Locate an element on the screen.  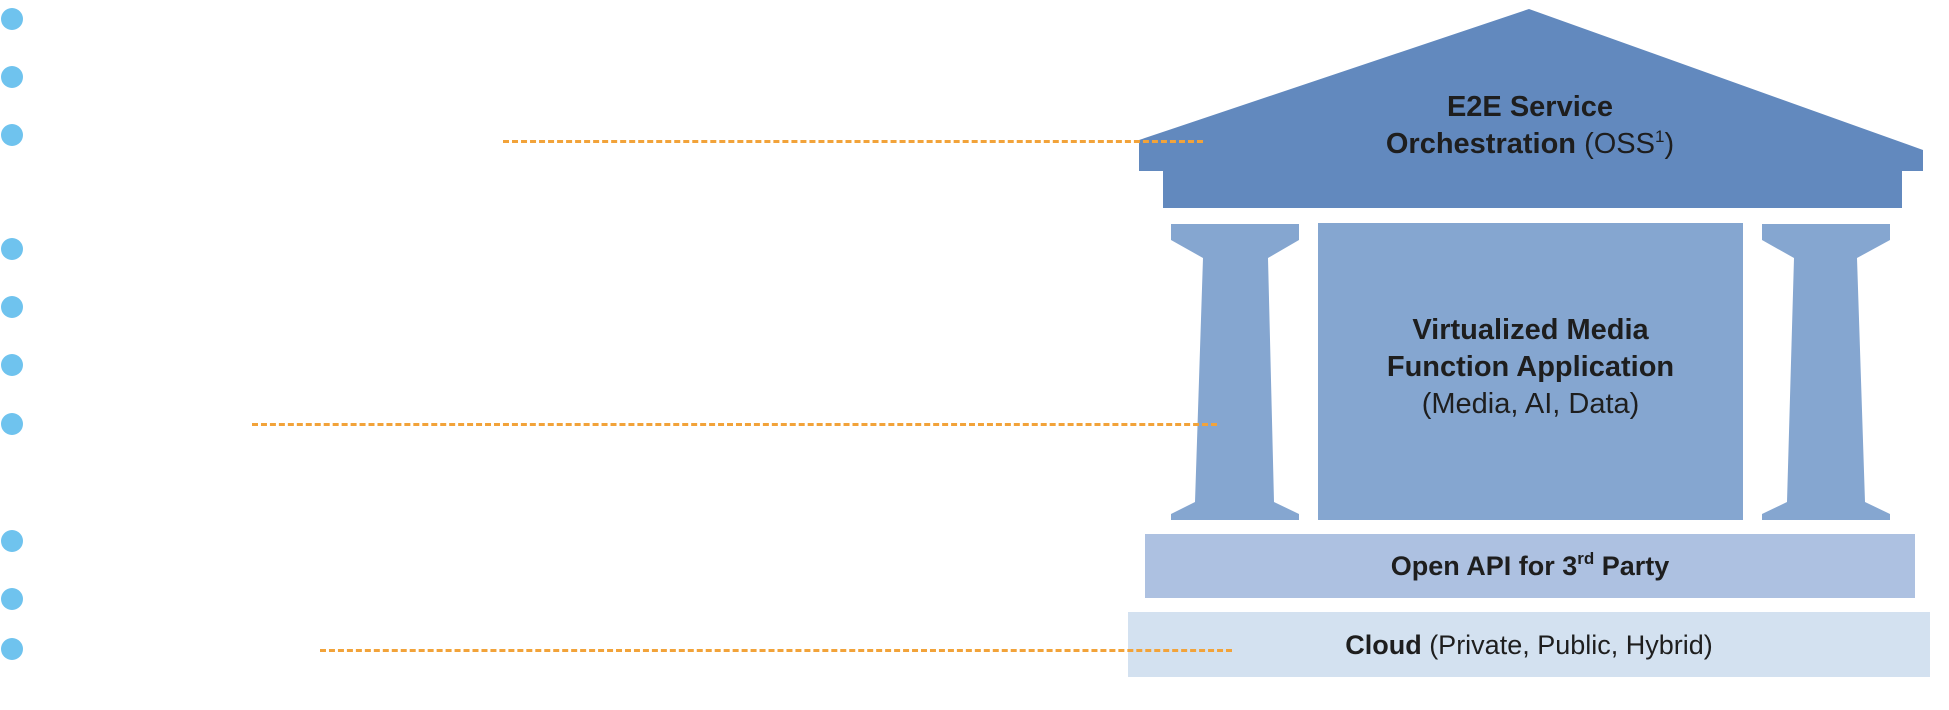
roof-title-close: ) is located at coordinates (1669, 144).